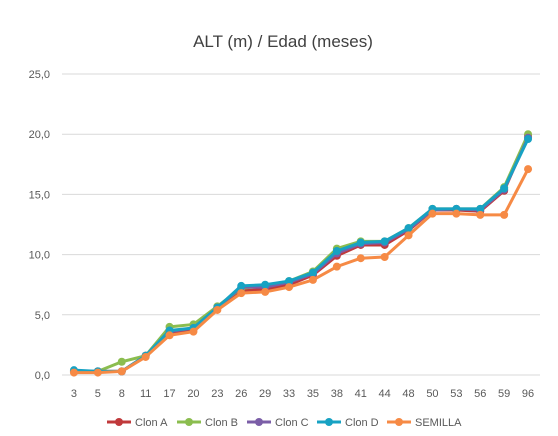 The width and height of the screenshot is (558, 436). What do you see at coordinates (151, 423) in the screenshot?
I see `legend-label: Clon A` at bounding box center [151, 423].